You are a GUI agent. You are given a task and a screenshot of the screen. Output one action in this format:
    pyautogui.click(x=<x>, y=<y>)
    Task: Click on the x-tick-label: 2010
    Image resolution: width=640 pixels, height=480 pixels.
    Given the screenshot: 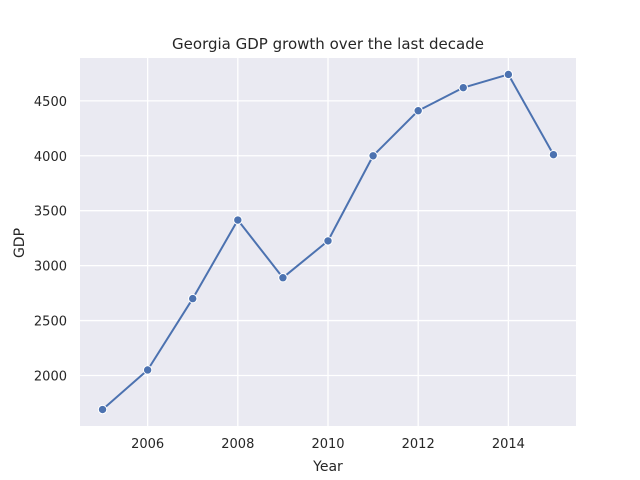 What is the action you would take?
    pyautogui.click(x=327, y=444)
    